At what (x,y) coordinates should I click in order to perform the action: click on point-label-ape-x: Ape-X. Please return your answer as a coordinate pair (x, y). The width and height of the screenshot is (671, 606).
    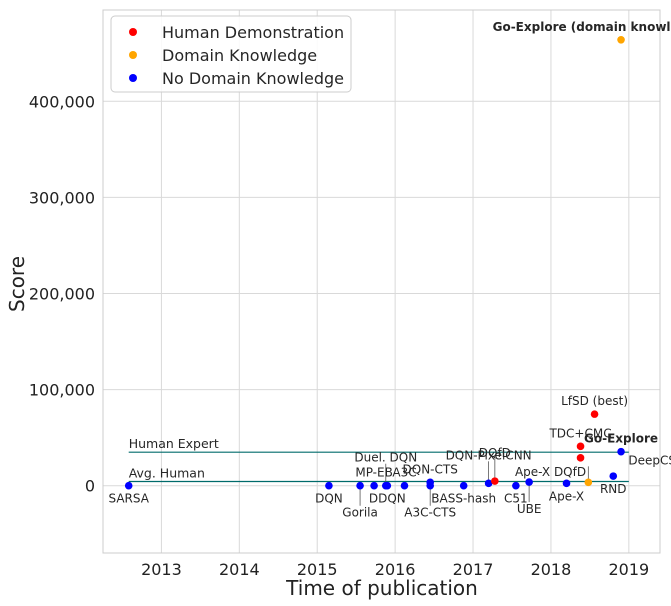
    Looking at the image, I should click on (566, 496).